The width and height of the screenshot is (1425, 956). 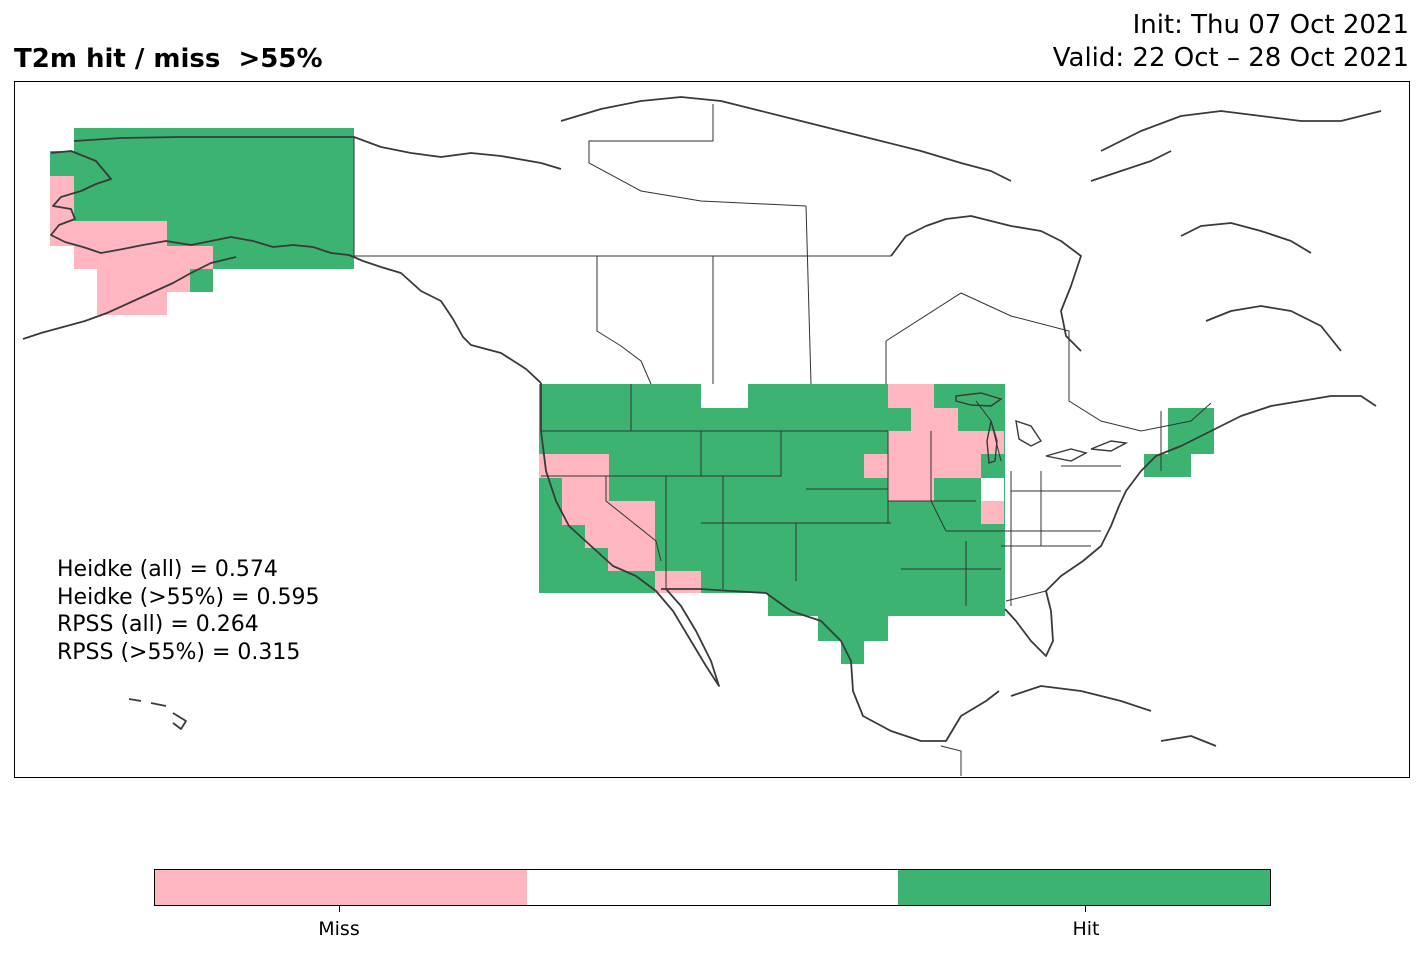 I want to click on colorbar-label-hit: Hit, so click(x=1086, y=929).